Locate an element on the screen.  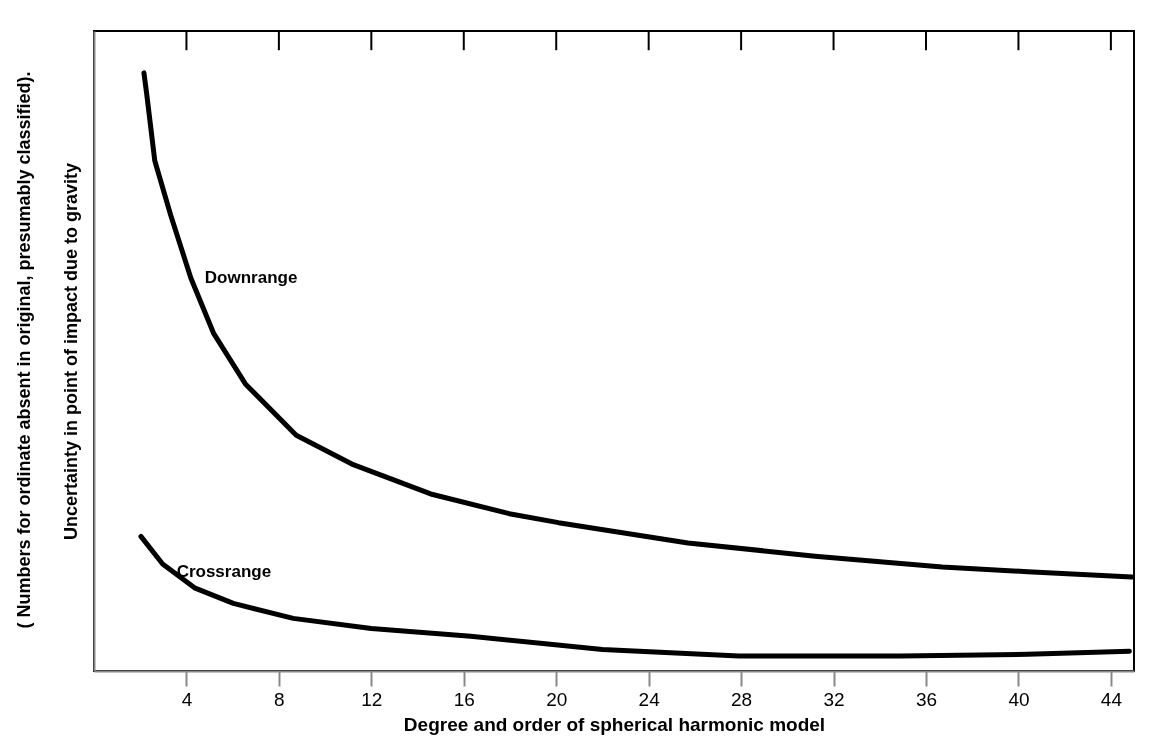
x-tick-label: 8 is located at coordinates (279, 699).